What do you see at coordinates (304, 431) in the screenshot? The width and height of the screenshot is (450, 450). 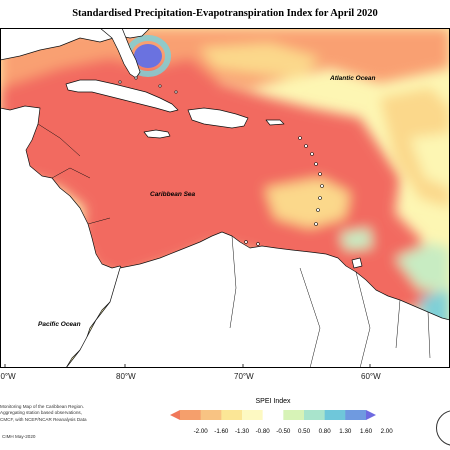 I see `legend-tick-label: 0.50` at bounding box center [304, 431].